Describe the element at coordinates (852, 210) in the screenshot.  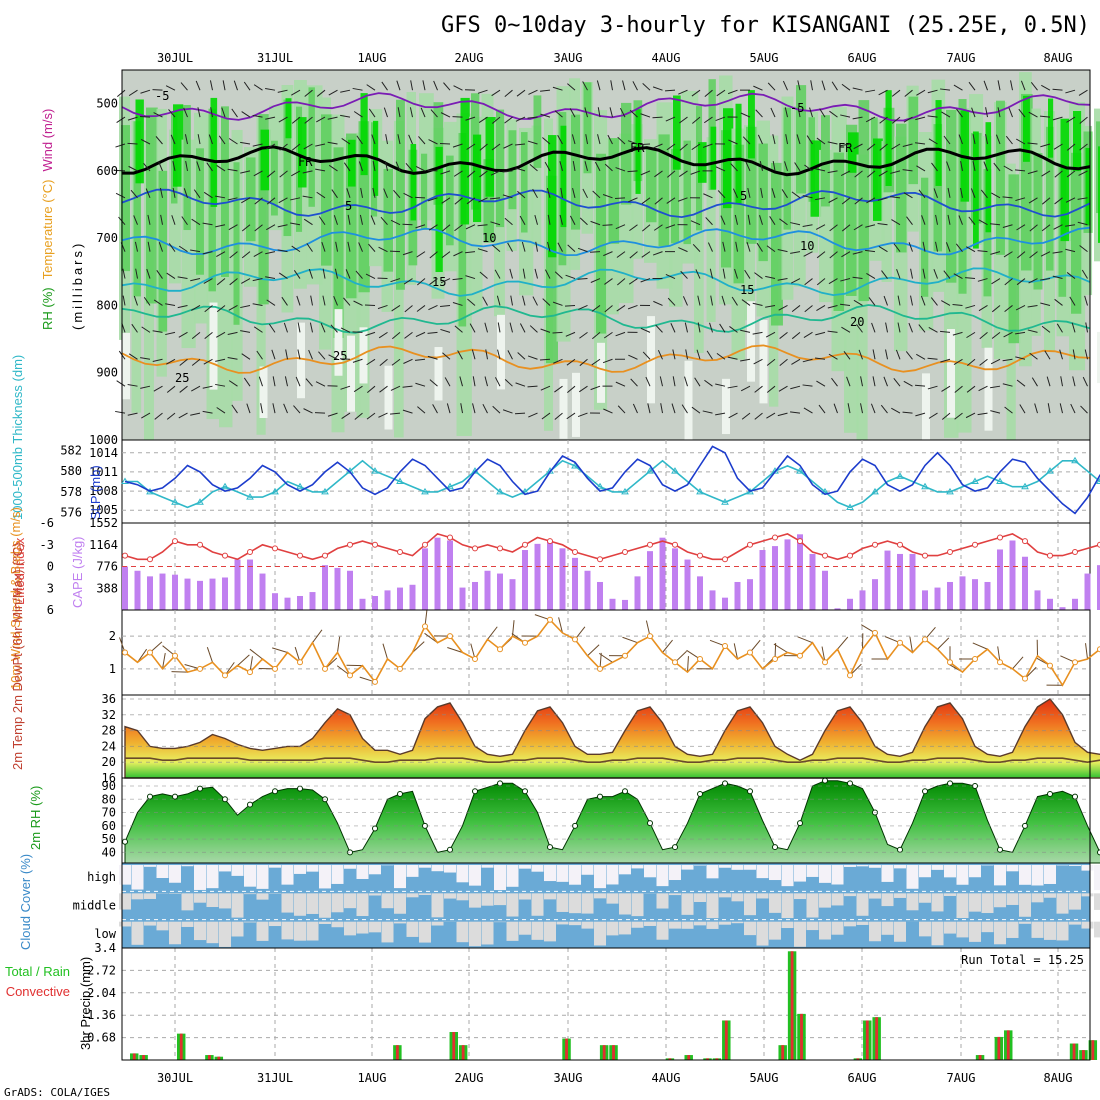
I see `rh-mid-streak` at that location.